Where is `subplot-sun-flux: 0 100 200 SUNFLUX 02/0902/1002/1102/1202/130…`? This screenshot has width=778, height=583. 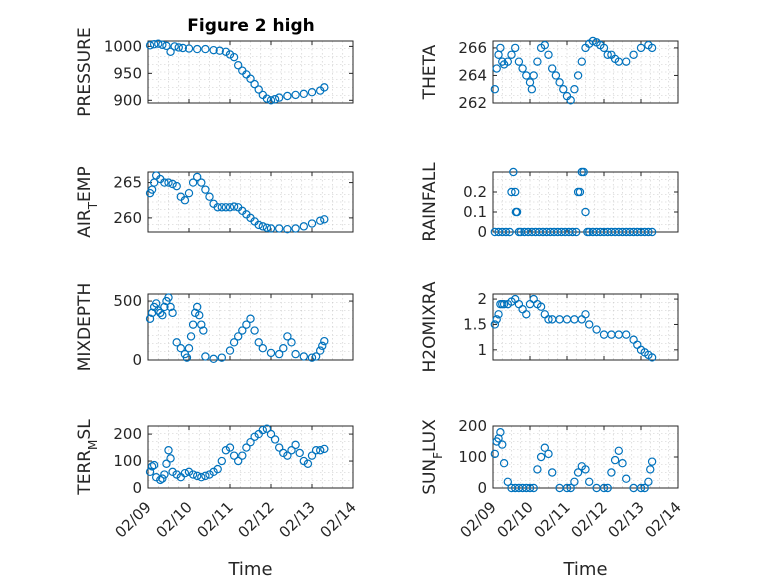 subplot-sun-flux: 0 100 200 SUNFLUX 02/0902/1002/1102/1202/130… is located at coordinates (552, 498).